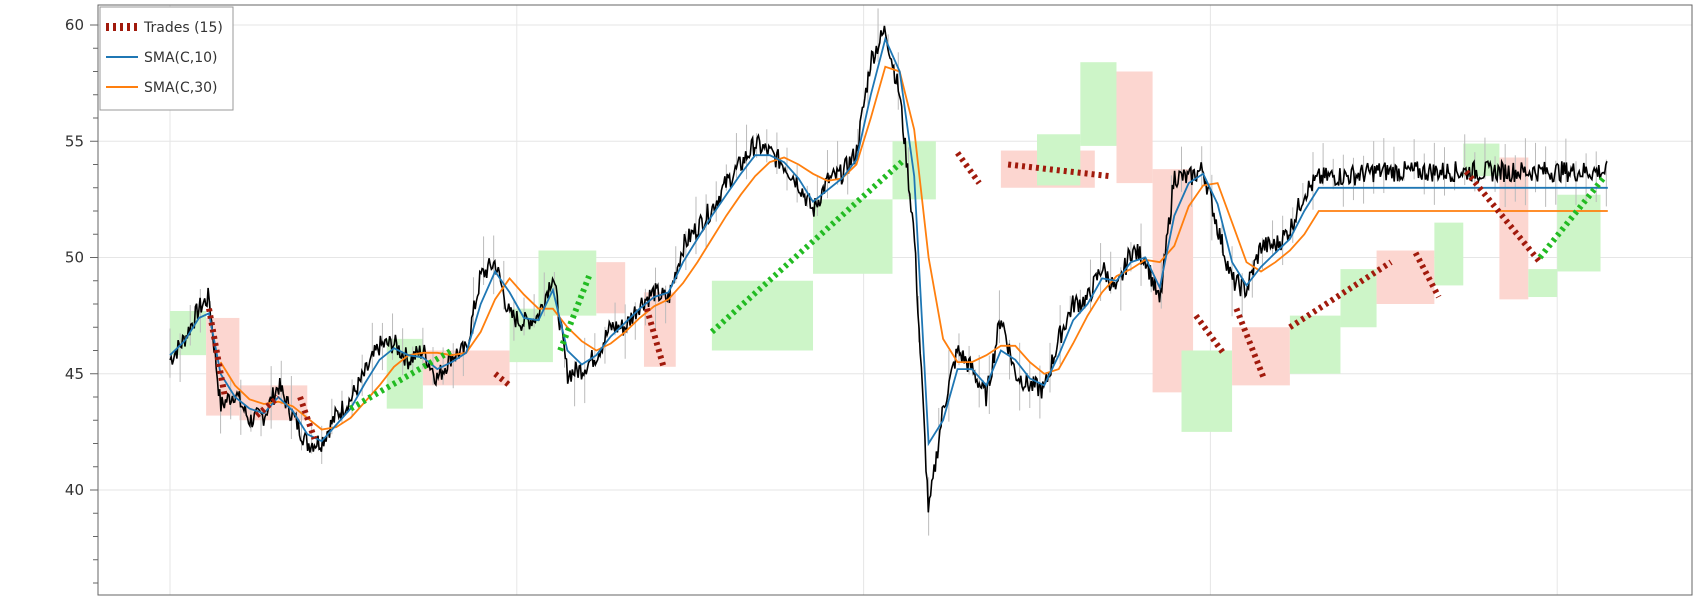 Image resolution: width=1693 pixels, height=600 pixels. What do you see at coordinates (81, 300) in the screenshot?
I see `y-axis: 40 45 50 55 60` at bounding box center [81, 300].